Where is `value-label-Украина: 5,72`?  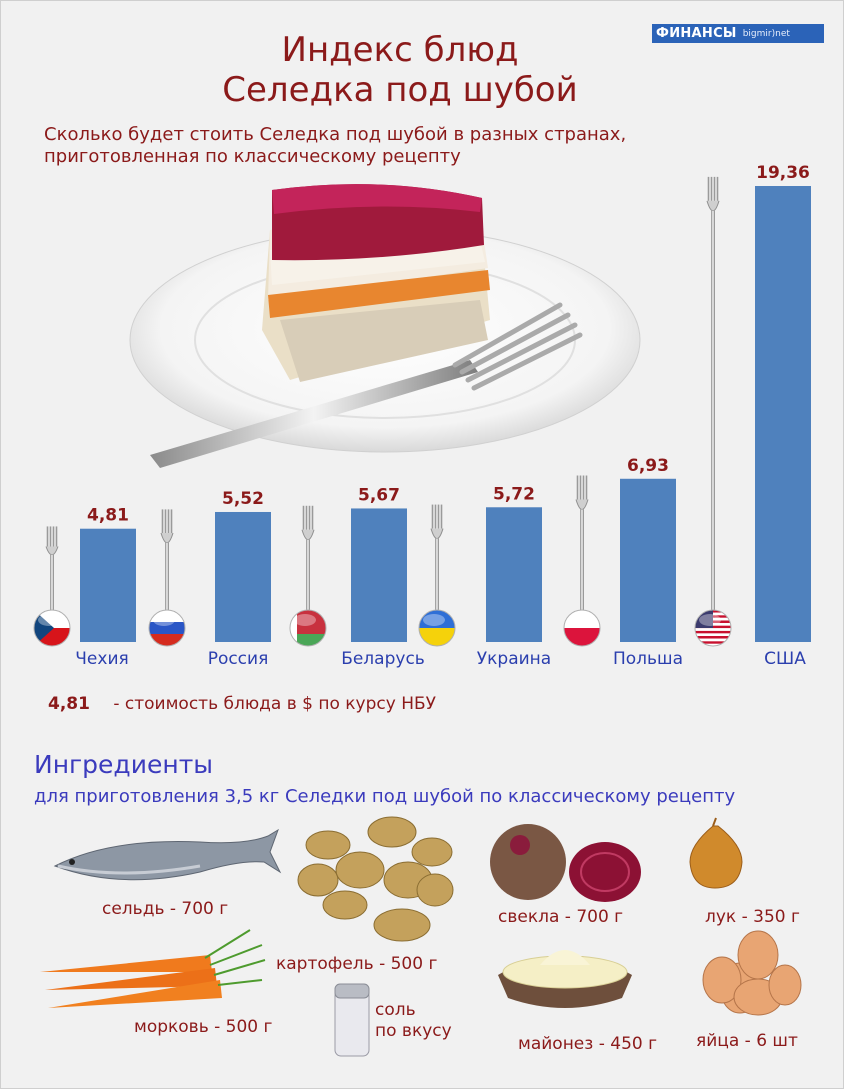
value-label-Украина: 5,72 is located at coordinates (514, 494).